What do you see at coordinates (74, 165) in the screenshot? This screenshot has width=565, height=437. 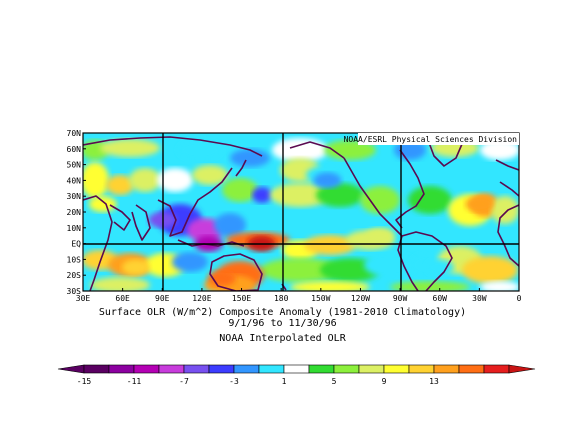 I see `lat-label: 50N` at bounding box center [74, 165].